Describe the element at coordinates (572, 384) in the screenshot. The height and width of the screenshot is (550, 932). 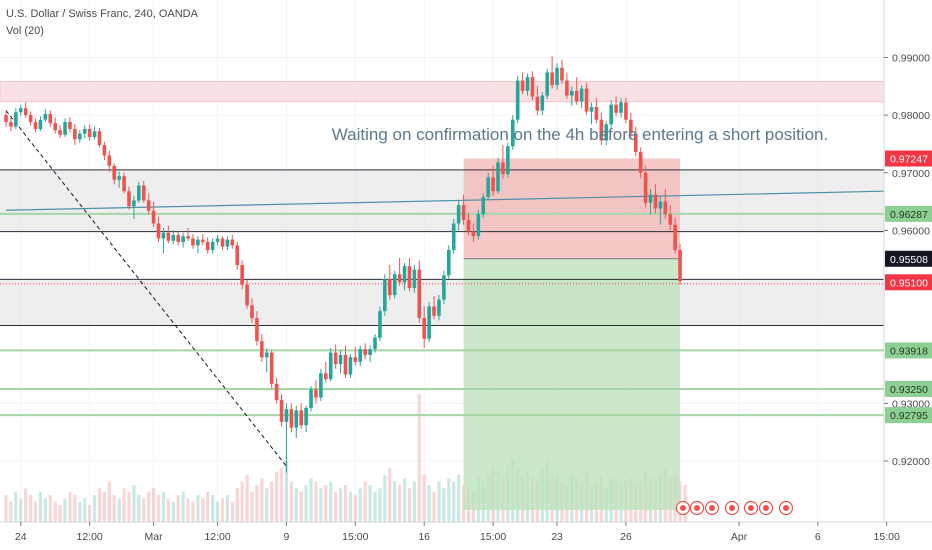
I see `take-profit-zone` at that location.